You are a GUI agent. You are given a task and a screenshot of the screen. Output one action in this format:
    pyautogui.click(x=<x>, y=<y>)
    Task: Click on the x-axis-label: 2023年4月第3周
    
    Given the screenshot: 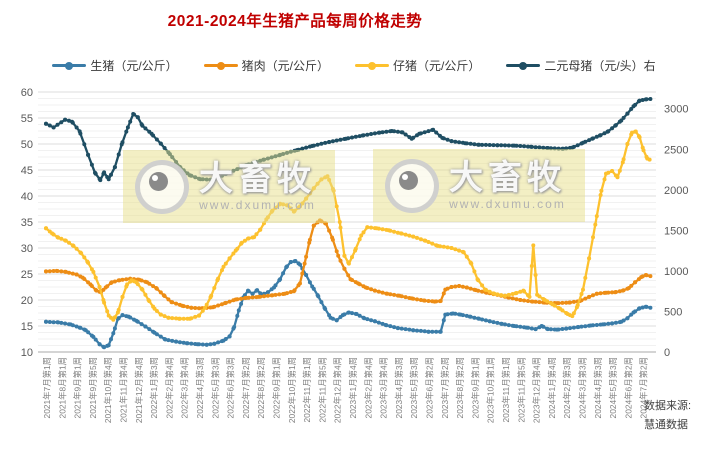 What is the action you would take?
    pyautogui.click(x=399, y=387)
    